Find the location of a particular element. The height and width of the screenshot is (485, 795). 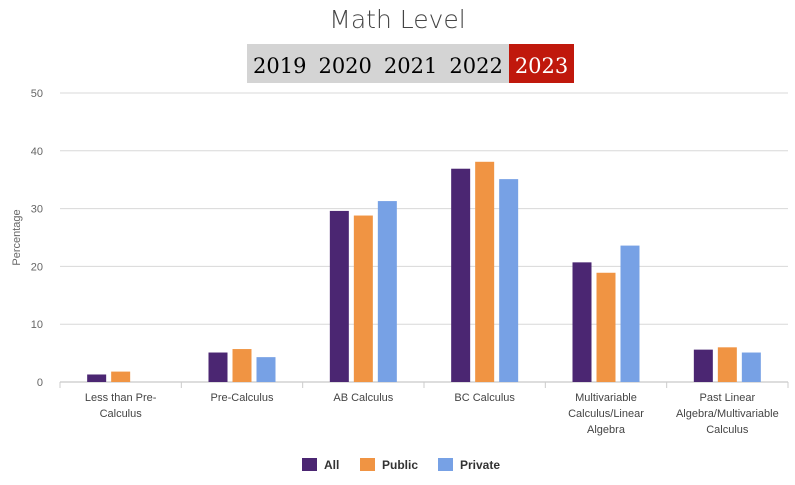

x-category-label: Past Linear is located at coordinates (728, 398).